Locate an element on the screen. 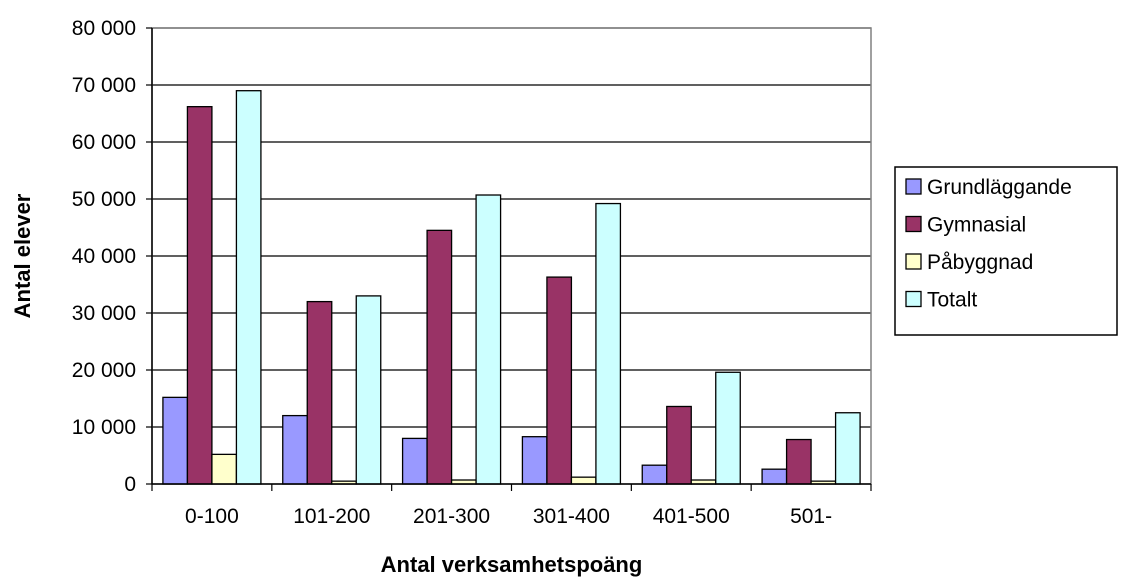  y-tick-label: 40 000 is located at coordinates (104, 256).